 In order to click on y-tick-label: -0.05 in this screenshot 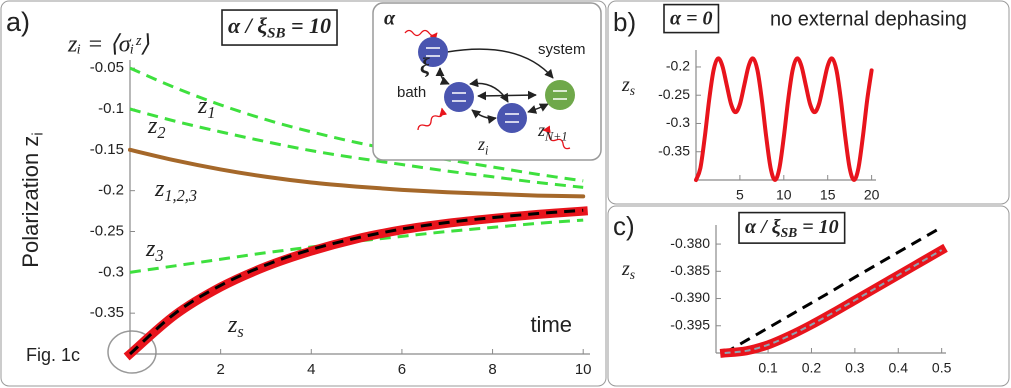, I will do `click(107, 67)`.